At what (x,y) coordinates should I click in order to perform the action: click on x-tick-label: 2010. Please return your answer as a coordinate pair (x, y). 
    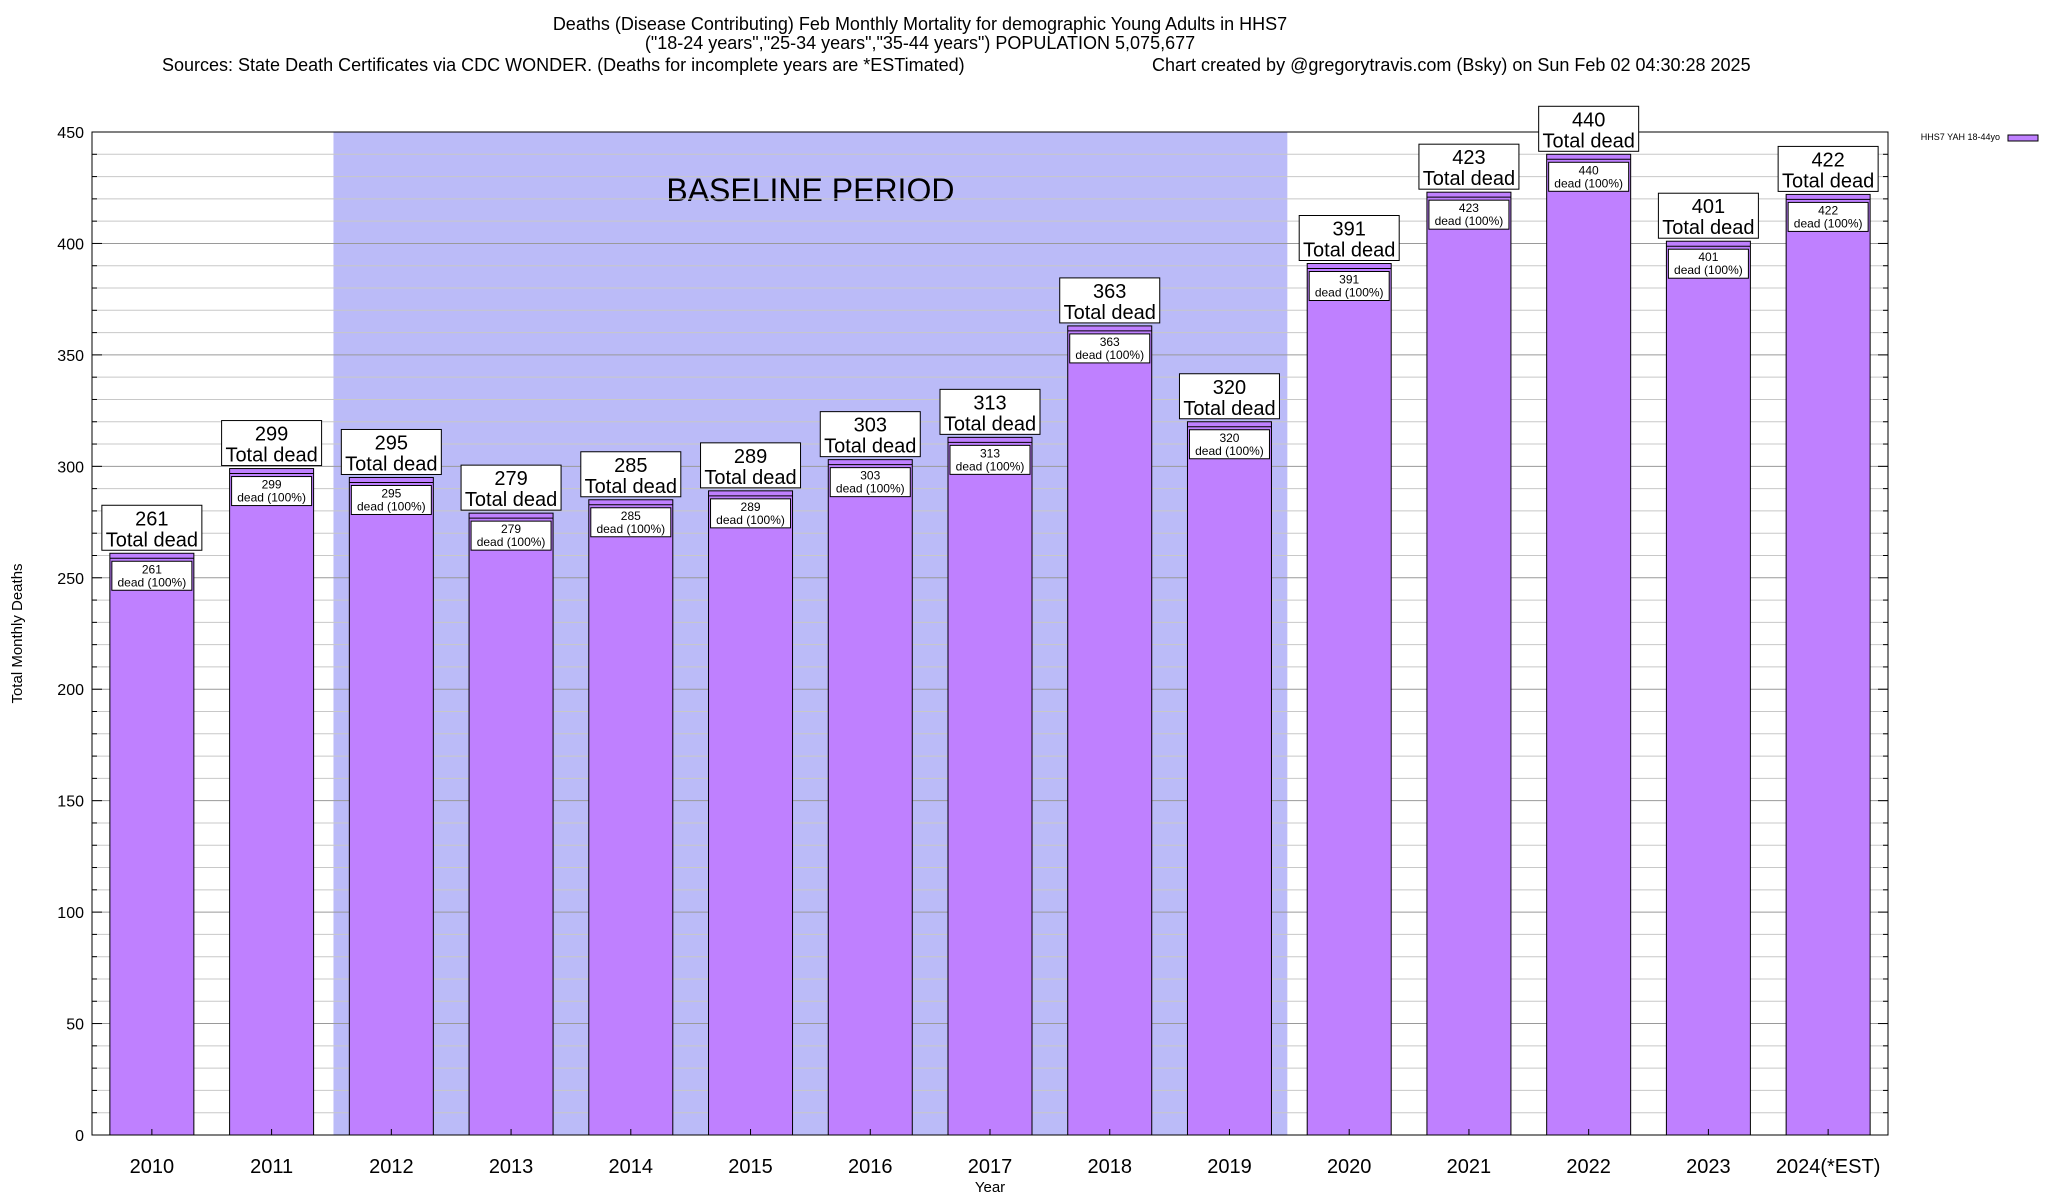
    Looking at the image, I should click on (152, 1167).